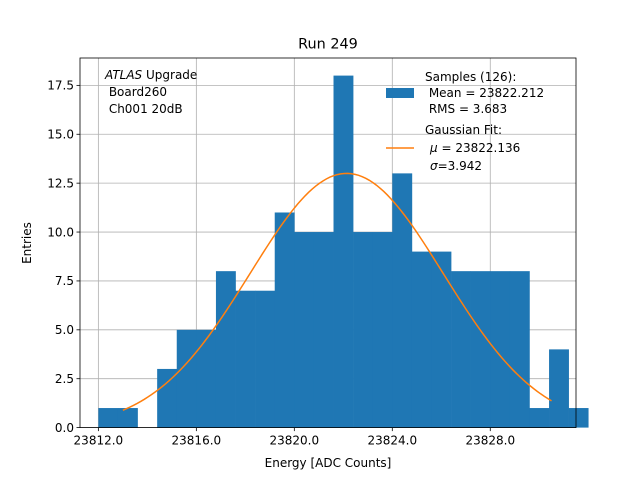 The width and height of the screenshot is (640, 480). I want to click on legend-samples-mean: Mean = 23822.212, so click(484, 93).